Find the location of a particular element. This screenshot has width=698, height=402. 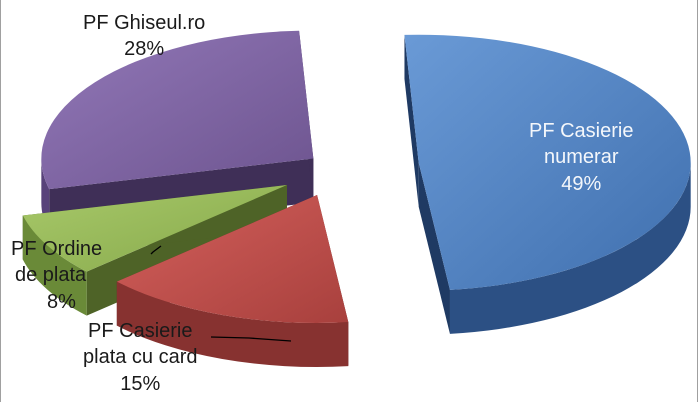

slice-label-line: numerar is located at coordinates (581, 157).